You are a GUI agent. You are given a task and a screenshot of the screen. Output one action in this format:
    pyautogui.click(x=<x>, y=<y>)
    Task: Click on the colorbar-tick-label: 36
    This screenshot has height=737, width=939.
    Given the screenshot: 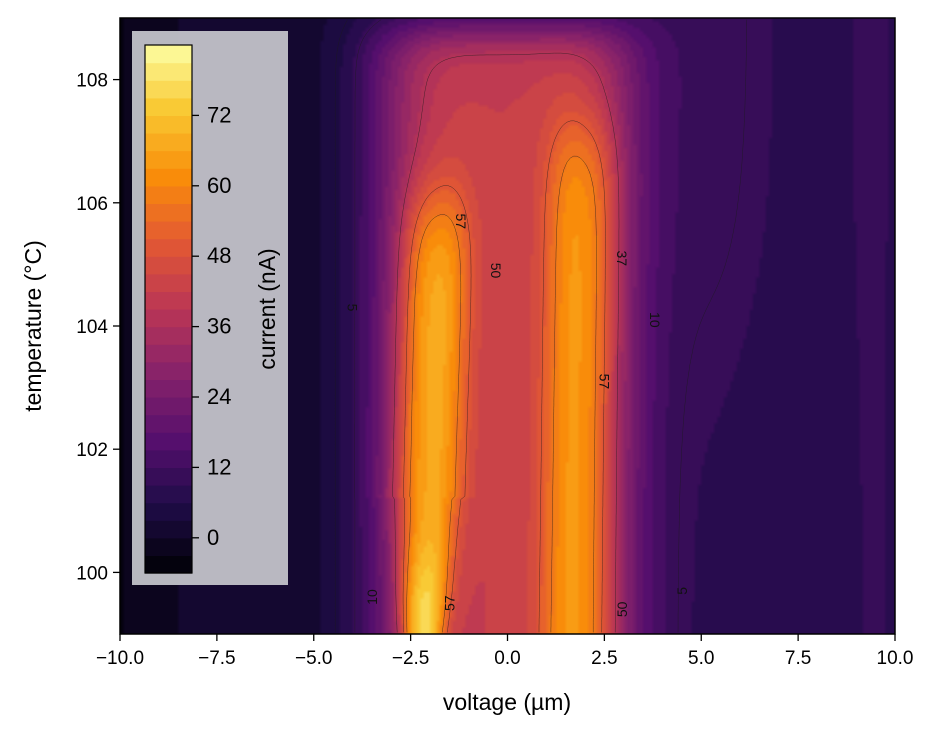 What is the action you would take?
    pyautogui.click(x=219, y=326)
    